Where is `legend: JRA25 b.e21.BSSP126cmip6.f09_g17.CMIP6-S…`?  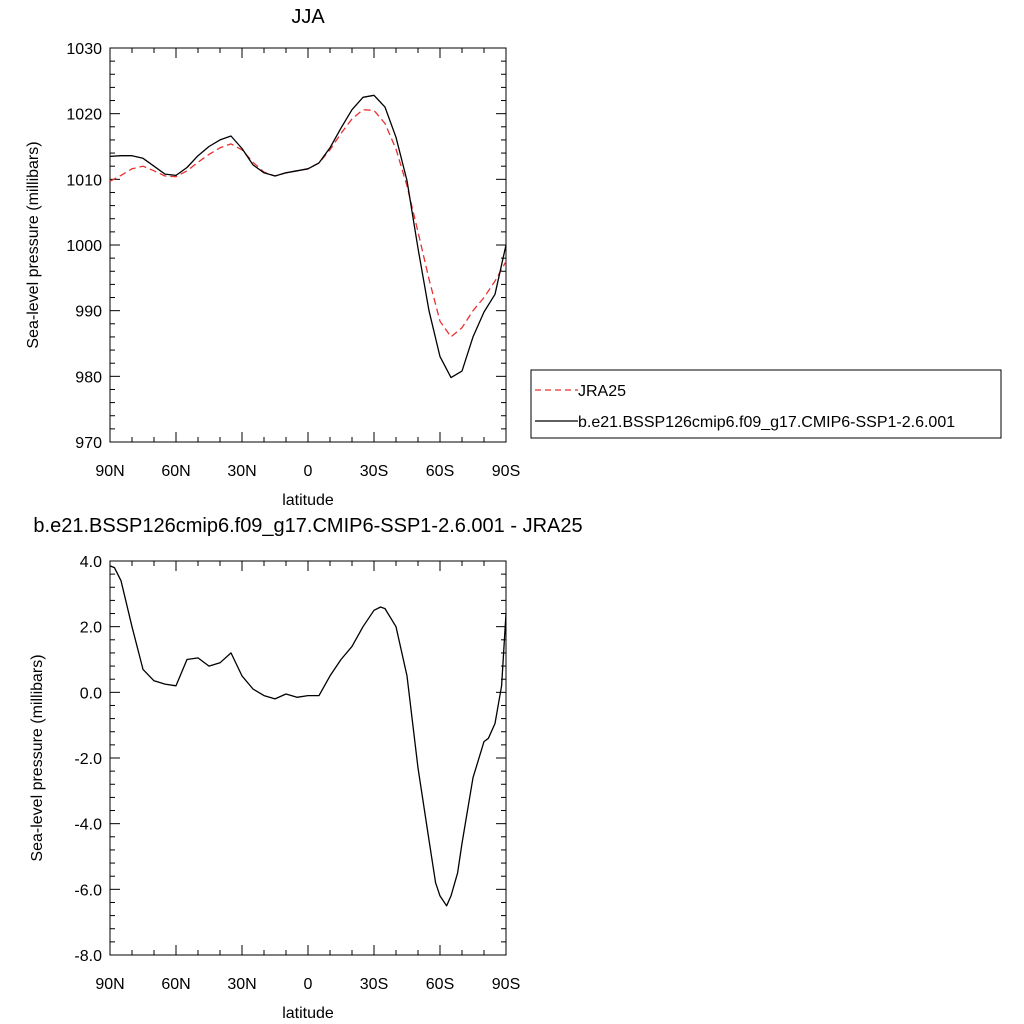
legend: JRA25 b.e21.BSSP126cmip6.f09_g17.CMIP6-S… is located at coordinates (766, 404).